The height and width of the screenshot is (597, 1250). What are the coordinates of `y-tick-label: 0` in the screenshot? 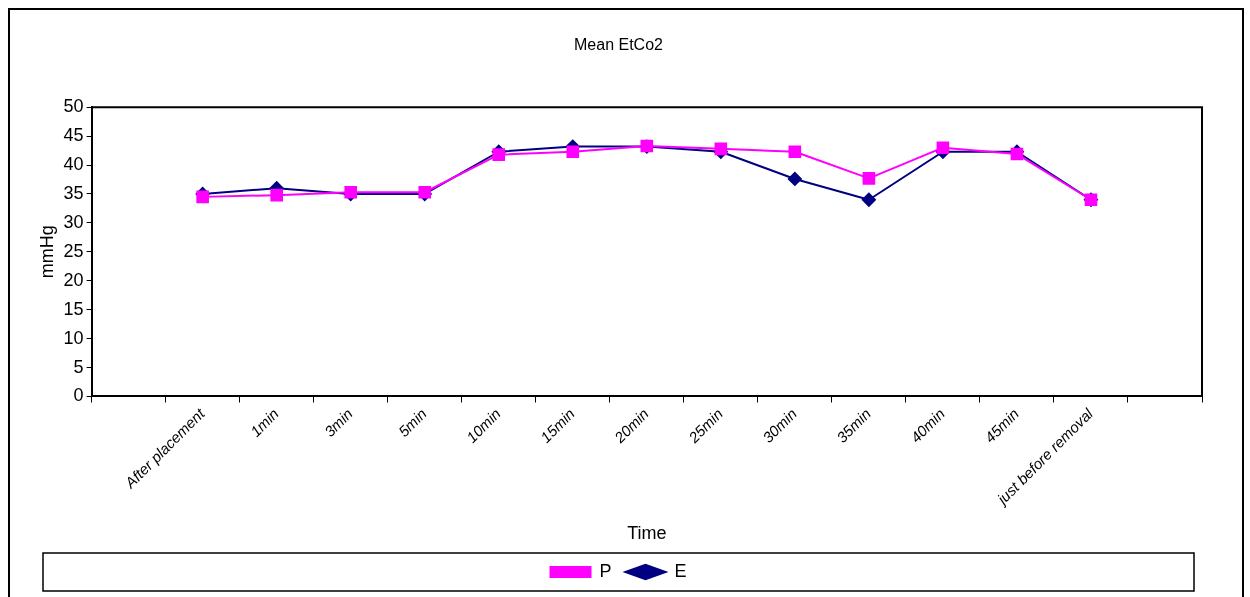 It's located at (78, 395).